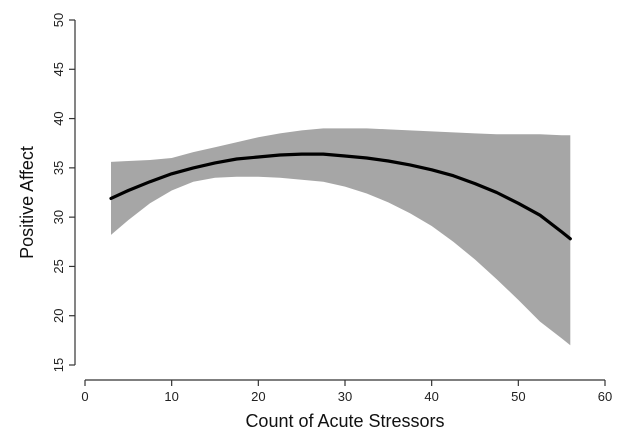  Describe the element at coordinates (58, 365) in the screenshot. I see `y-tick-label: 15` at that location.